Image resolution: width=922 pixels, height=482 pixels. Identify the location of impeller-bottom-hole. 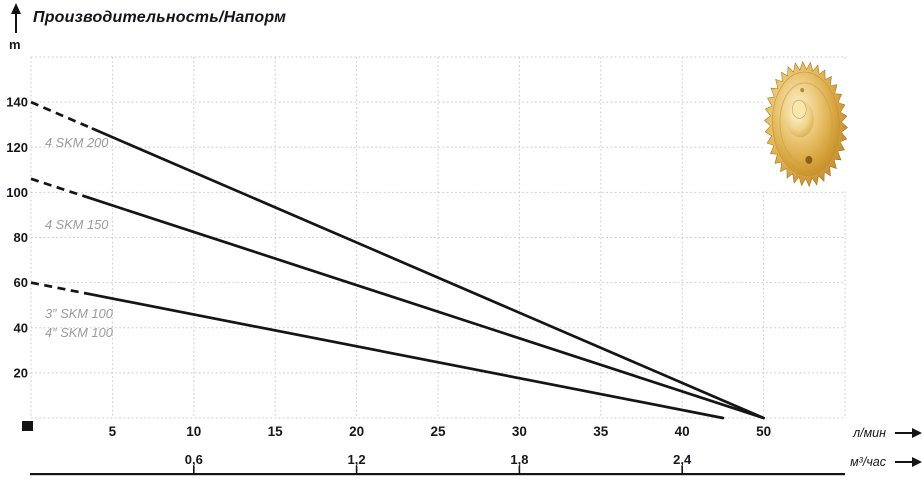
(809, 159).